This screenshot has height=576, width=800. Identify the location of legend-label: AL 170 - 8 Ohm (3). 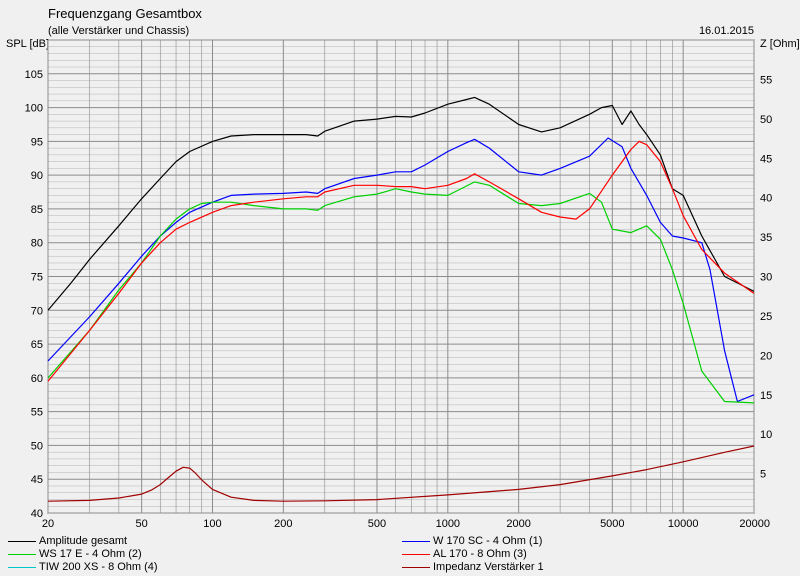
(480, 554).